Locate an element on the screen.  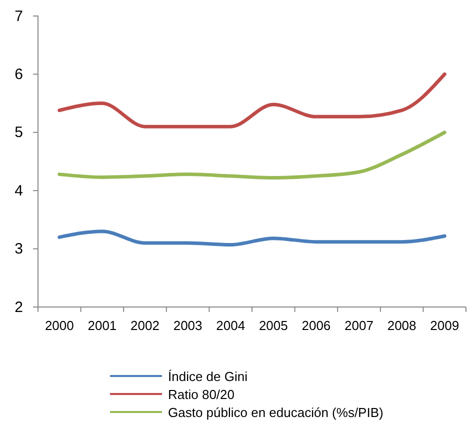
x-tick-label: 2005 is located at coordinates (273, 326).